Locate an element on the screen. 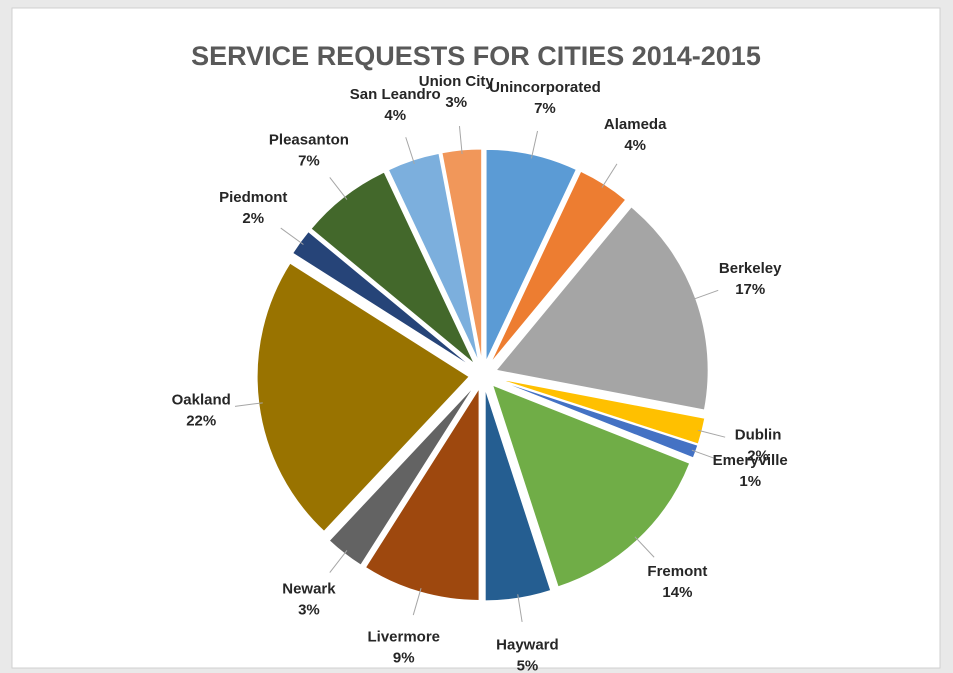  slice-label-value: 17% is located at coordinates (750, 289).